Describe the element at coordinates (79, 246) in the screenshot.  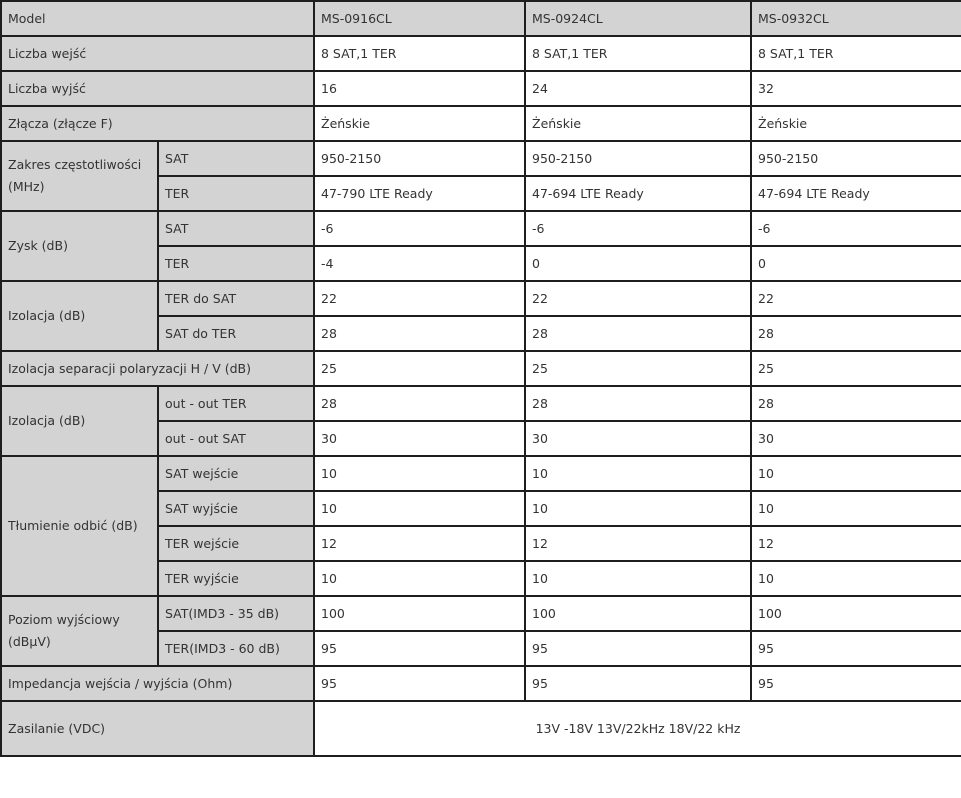
I see `row-label: Zysk (dB)` at that location.